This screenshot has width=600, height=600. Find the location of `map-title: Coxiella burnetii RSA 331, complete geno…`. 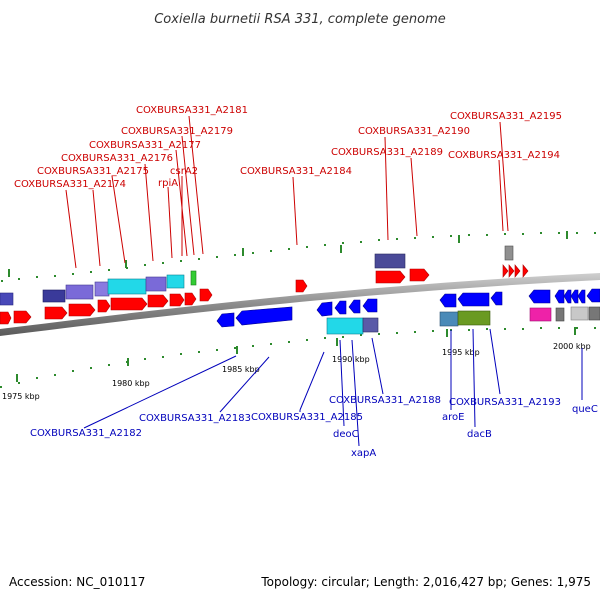

map-title: Coxiella burnetii RSA 331, complete geno… is located at coordinates (300, 19).